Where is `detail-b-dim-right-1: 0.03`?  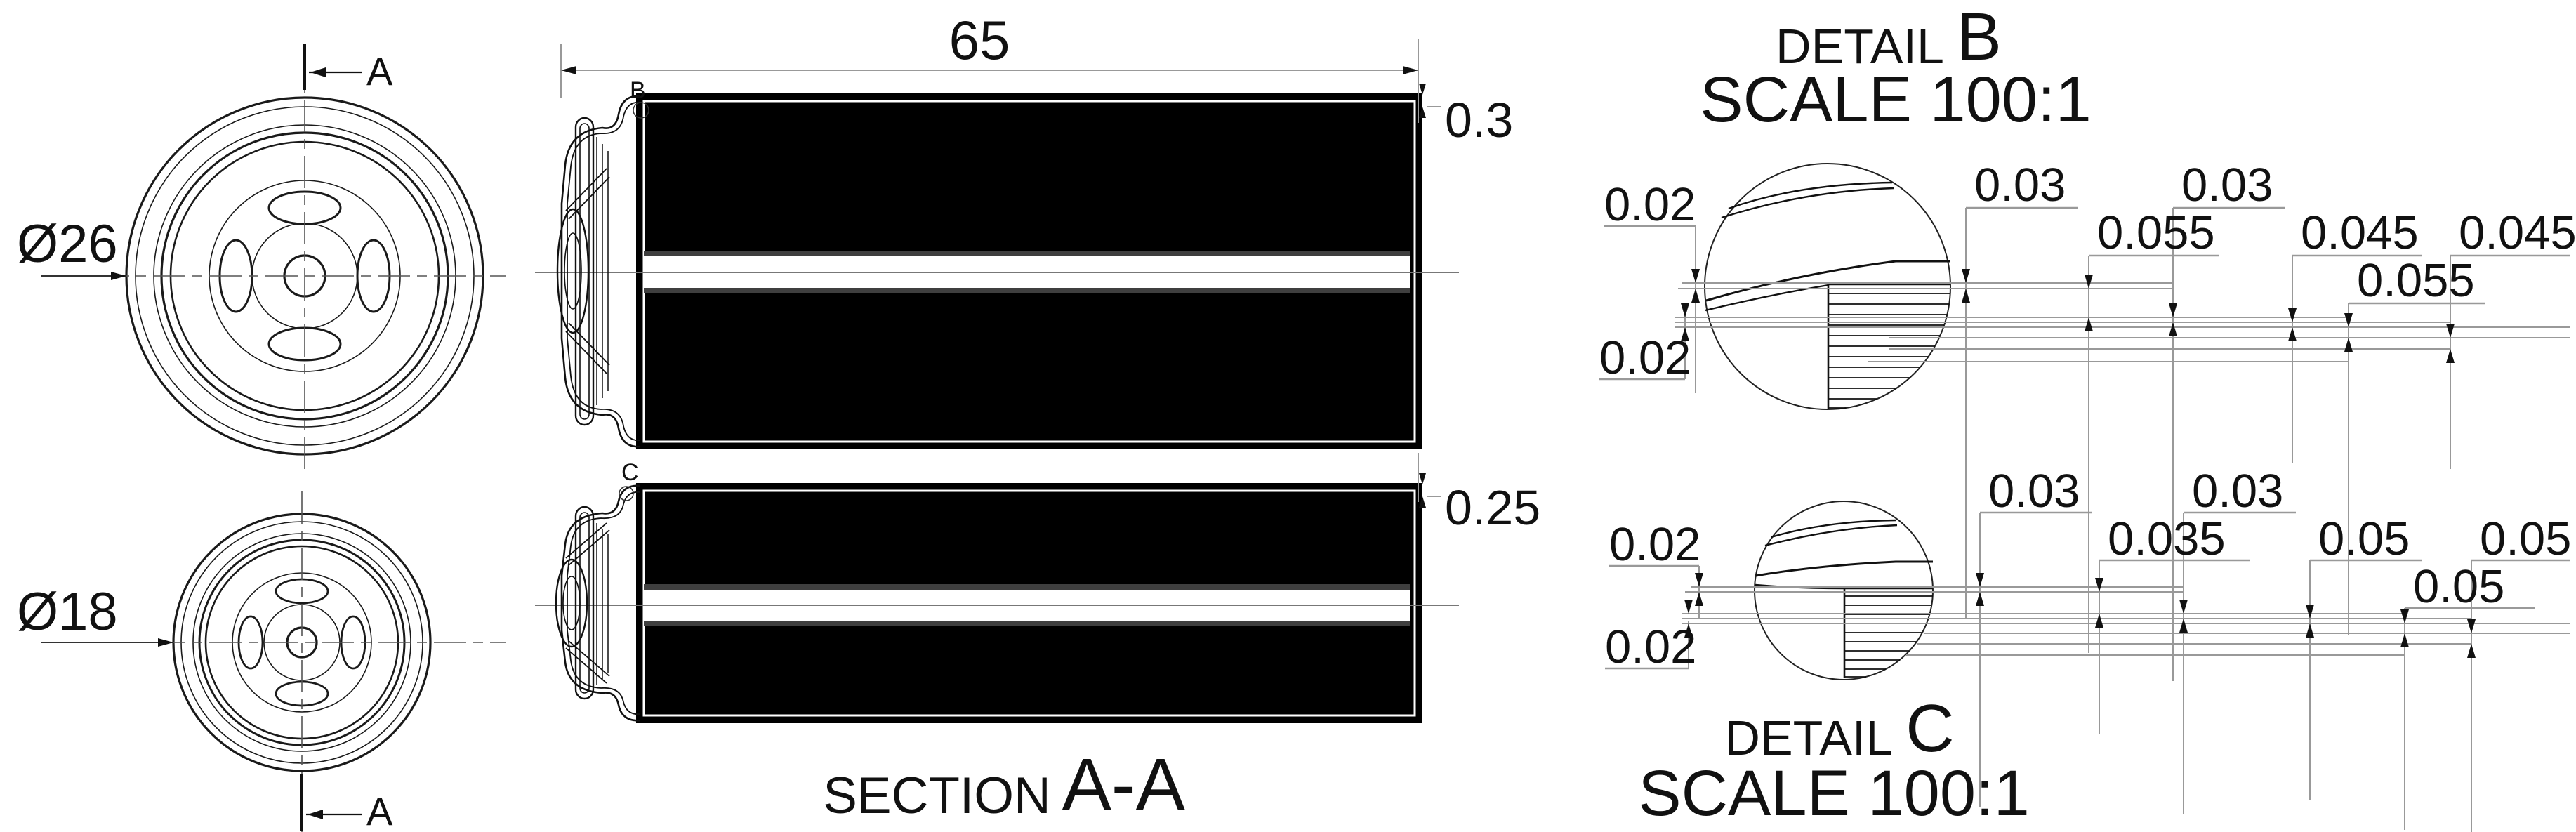
detail-b-dim-right-1: 0.03 is located at coordinates (2020, 185).